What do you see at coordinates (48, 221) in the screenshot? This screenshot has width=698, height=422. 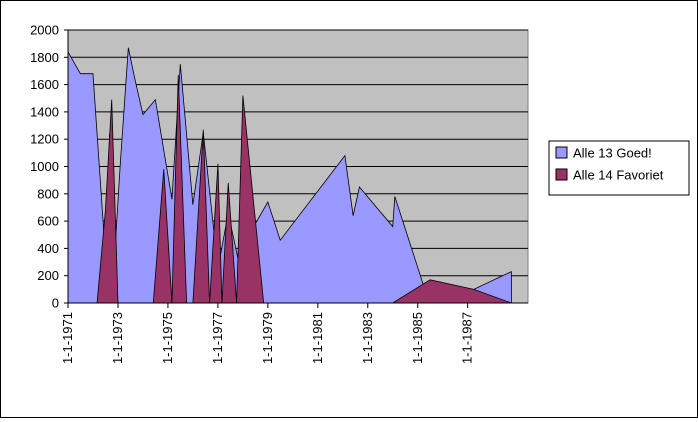 I see `y-tick-label: 600` at bounding box center [48, 221].